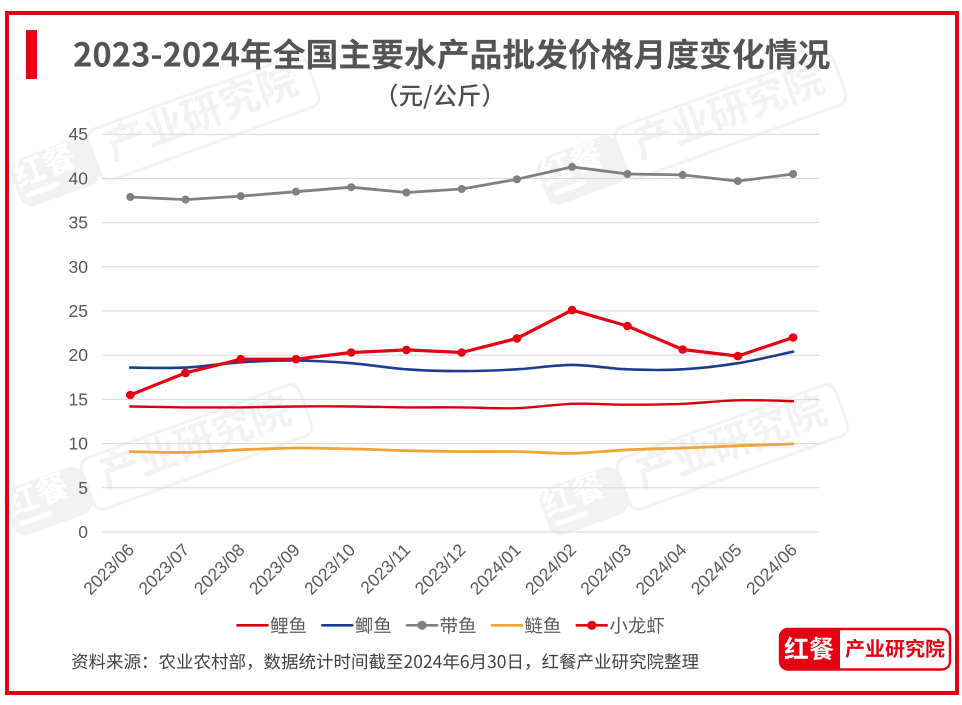 This screenshot has width=962, height=705. I want to click on svg-text: 25, so click(78, 311).